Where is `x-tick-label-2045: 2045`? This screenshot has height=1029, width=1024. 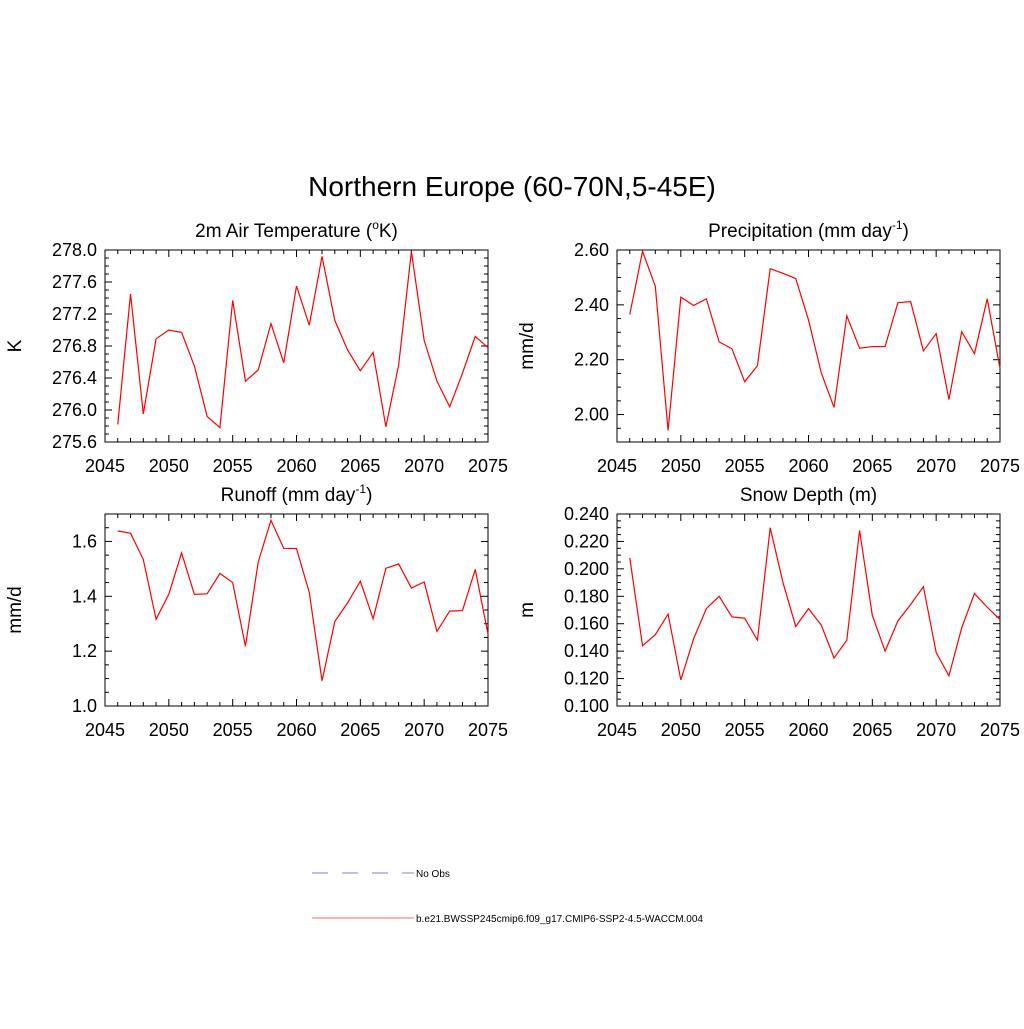 x-tick-label-2045: 2045 is located at coordinates (105, 730).